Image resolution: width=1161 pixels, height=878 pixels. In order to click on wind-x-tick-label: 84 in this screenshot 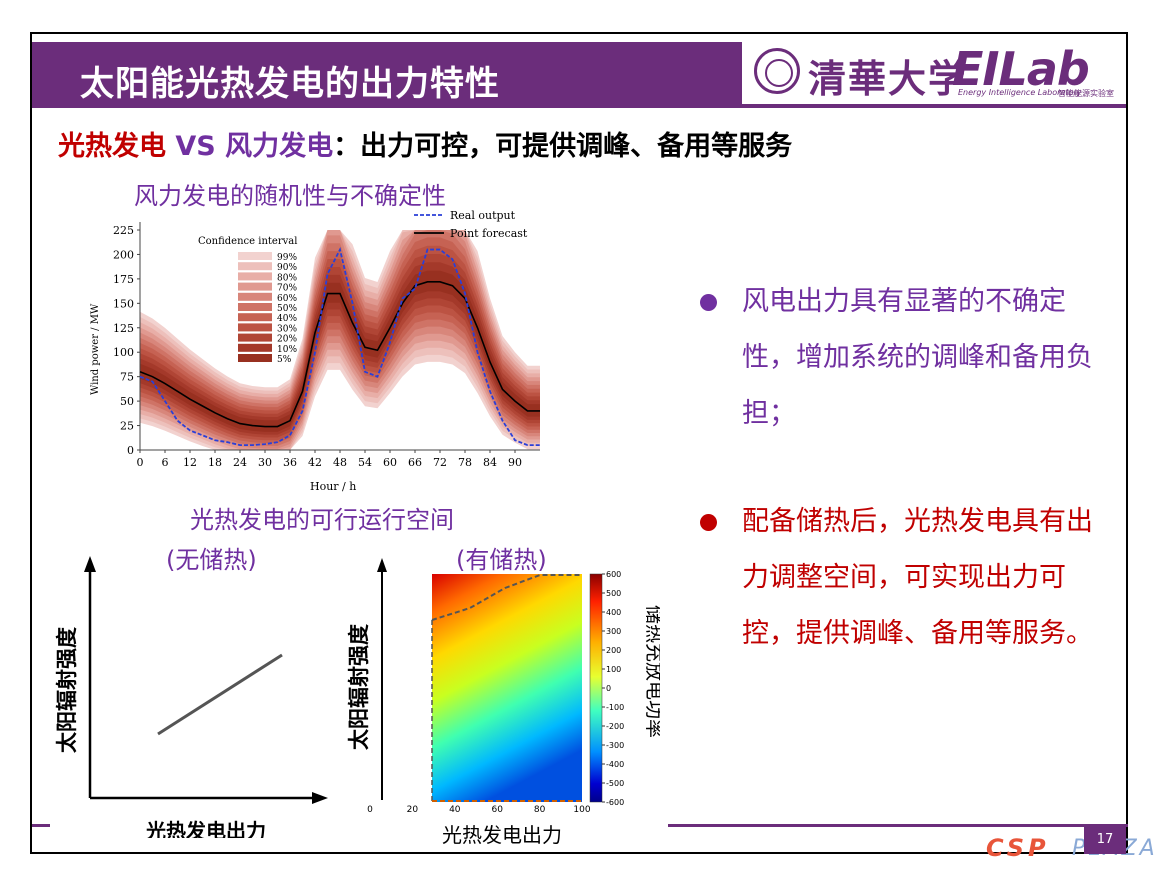, I will do `click(490, 462)`.